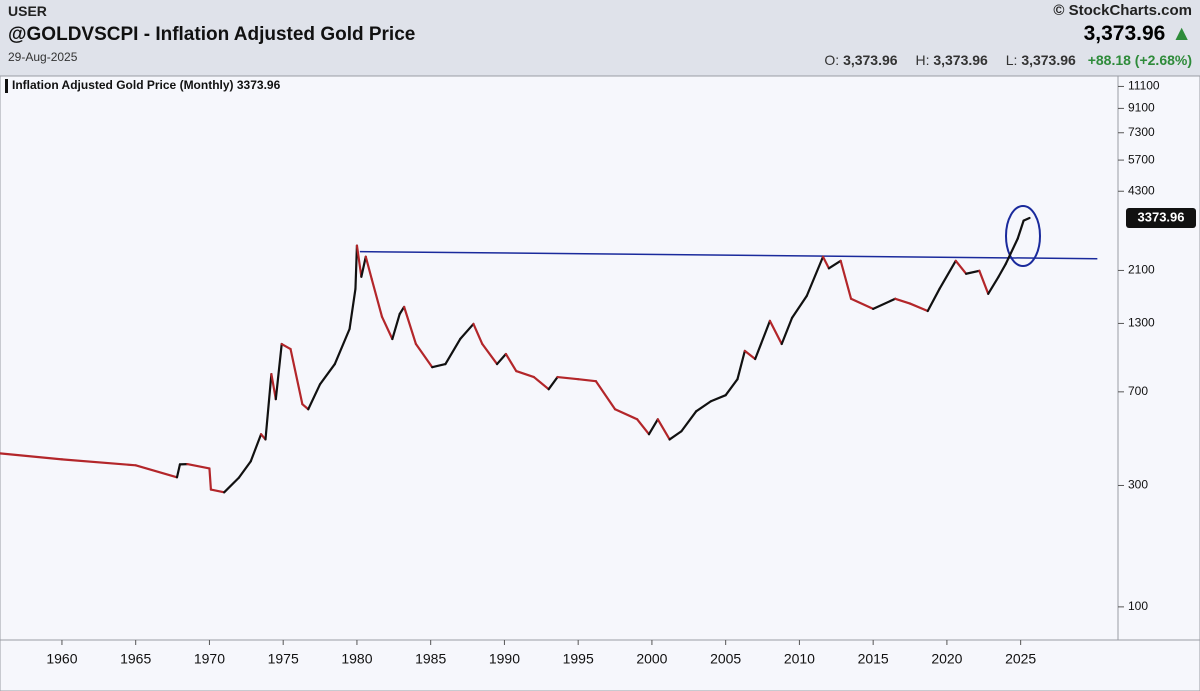 This screenshot has width=1200, height=691. Describe the element at coordinates (600, 665) in the screenshot. I see `x-axis-area` at that location.